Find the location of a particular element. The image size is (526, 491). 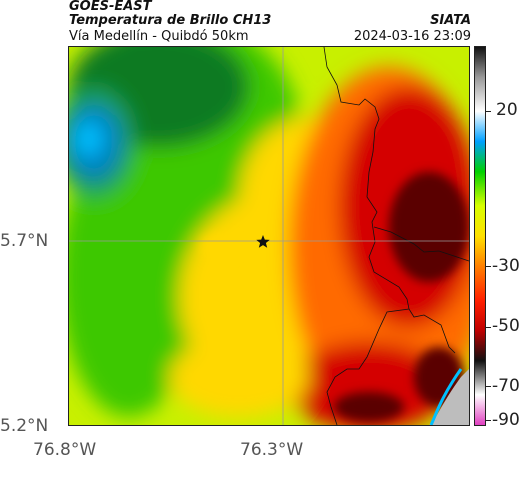

satellite-title: GOES-EAST is located at coordinates (110, 7).